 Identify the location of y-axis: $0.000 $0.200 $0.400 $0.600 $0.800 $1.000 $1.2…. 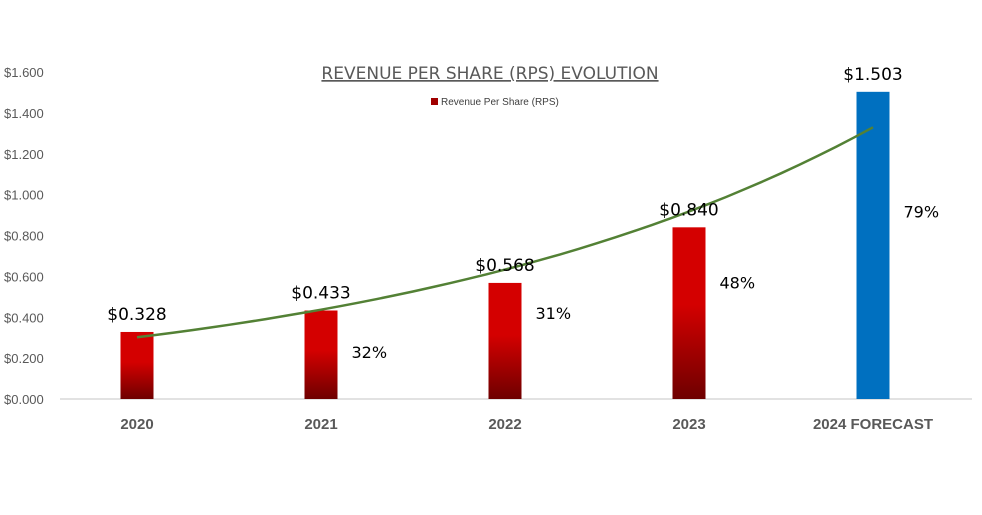
(24, 236).